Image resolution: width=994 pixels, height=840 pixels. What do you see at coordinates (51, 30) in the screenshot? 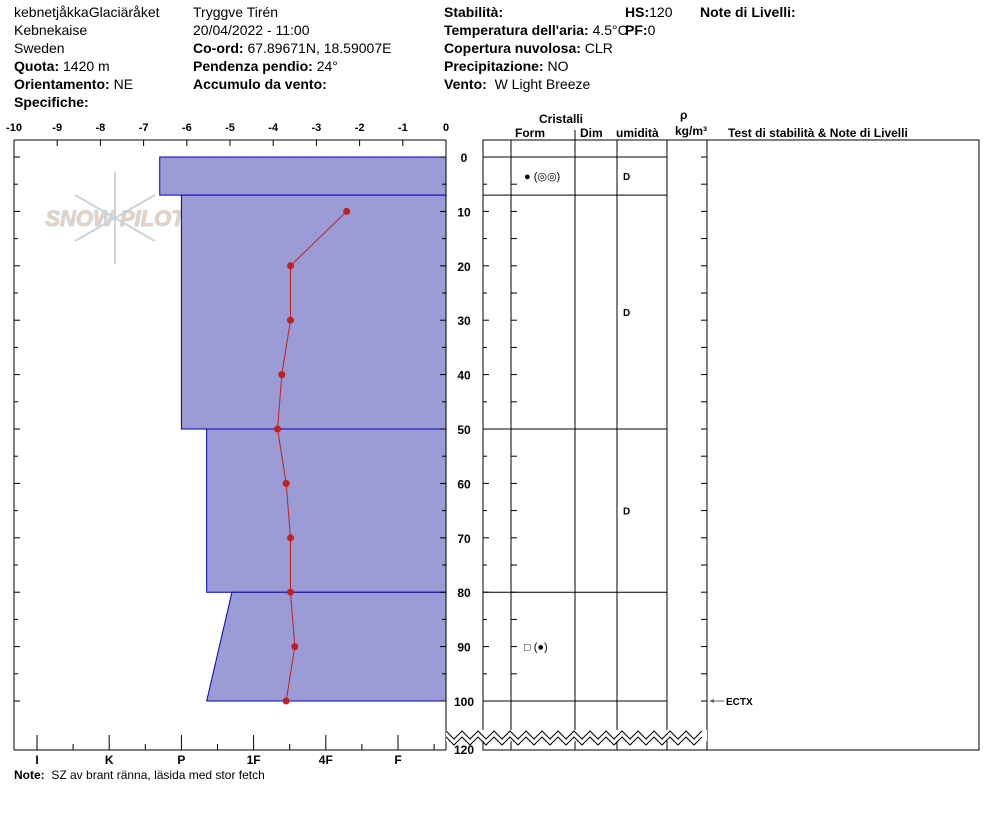
I see `area: Kebnekaise` at bounding box center [51, 30].